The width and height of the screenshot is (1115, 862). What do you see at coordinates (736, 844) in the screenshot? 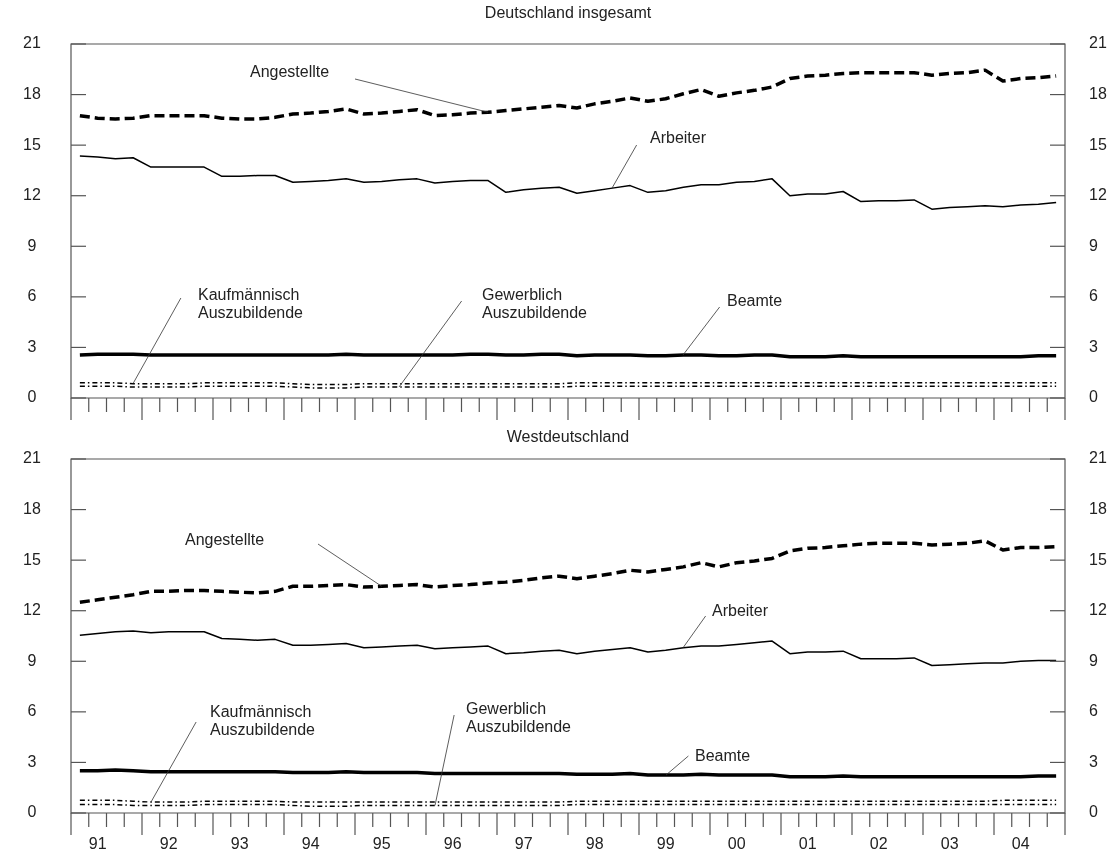
I see `x-tick-label: 00` at bounding box center [736, 844].